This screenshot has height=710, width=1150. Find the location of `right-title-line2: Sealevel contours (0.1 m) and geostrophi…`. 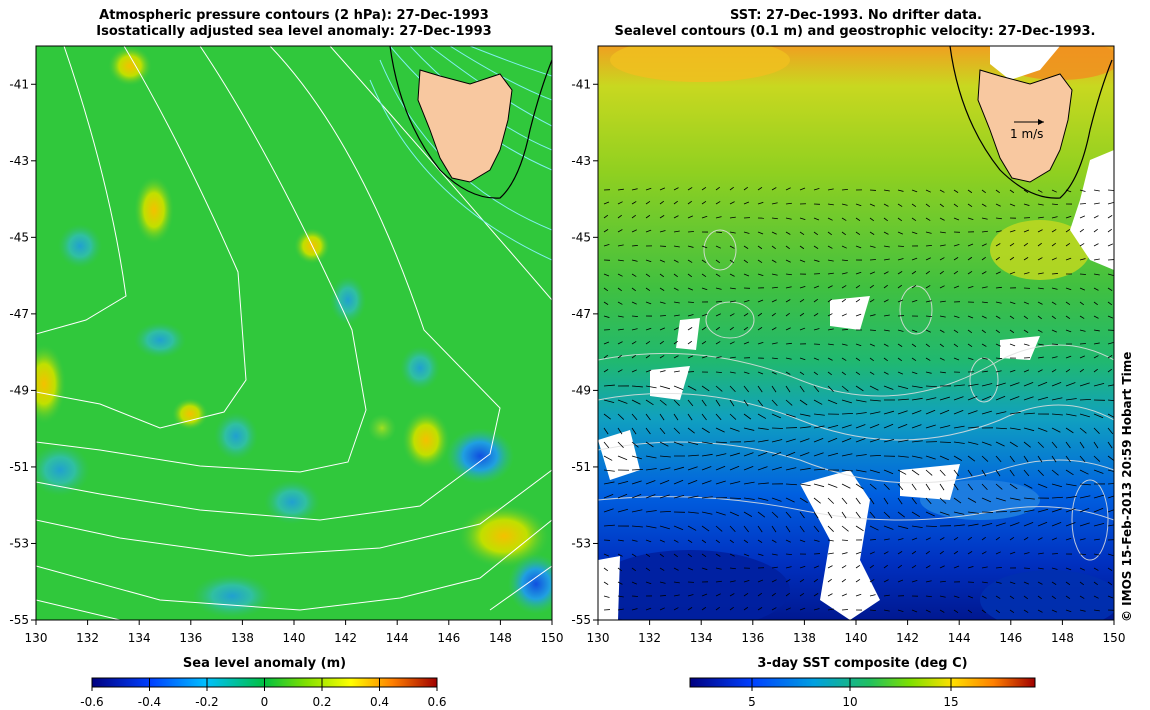

right-title-line2: Sealevel contours (0.1 m) and geostrophi… is located at coordinates (855, 31).